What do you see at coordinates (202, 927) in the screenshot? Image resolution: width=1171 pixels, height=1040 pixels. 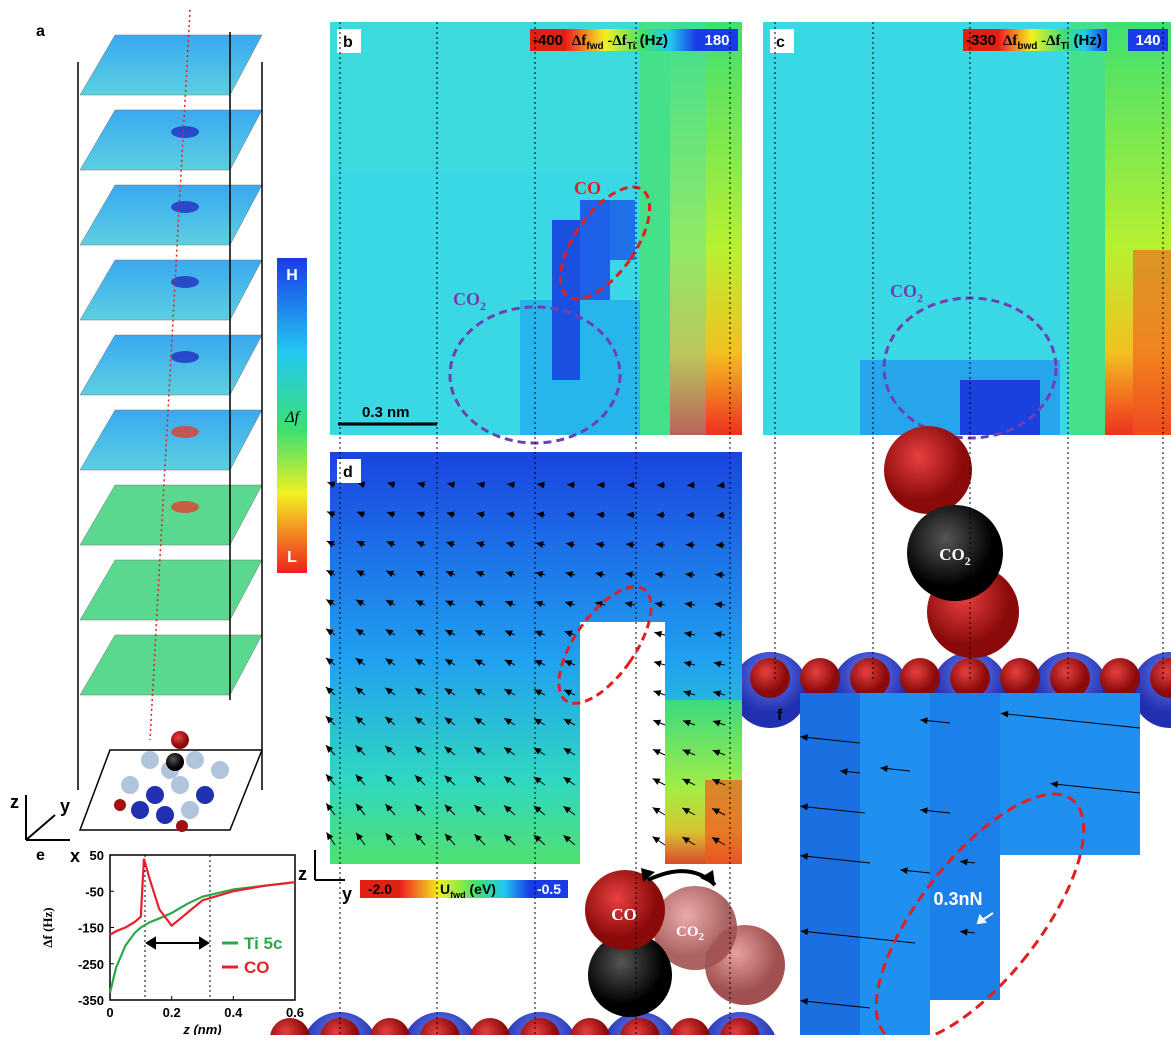 I see `plot-frame` at bounding box center [202, 927].